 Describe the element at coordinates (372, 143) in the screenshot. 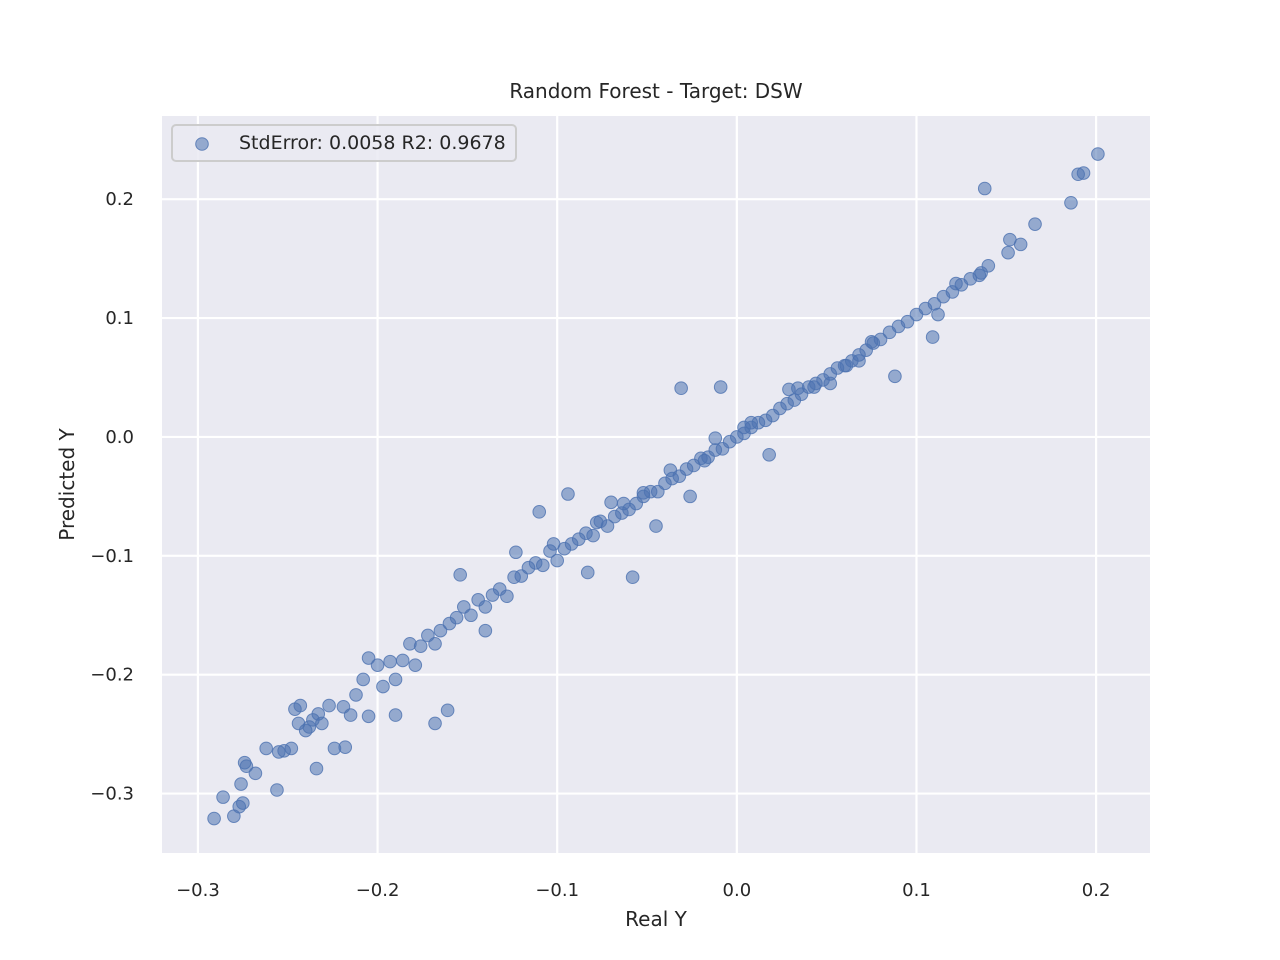

I see `legend-label: StdError: 0.0058 R2: 0.9678` at that location.